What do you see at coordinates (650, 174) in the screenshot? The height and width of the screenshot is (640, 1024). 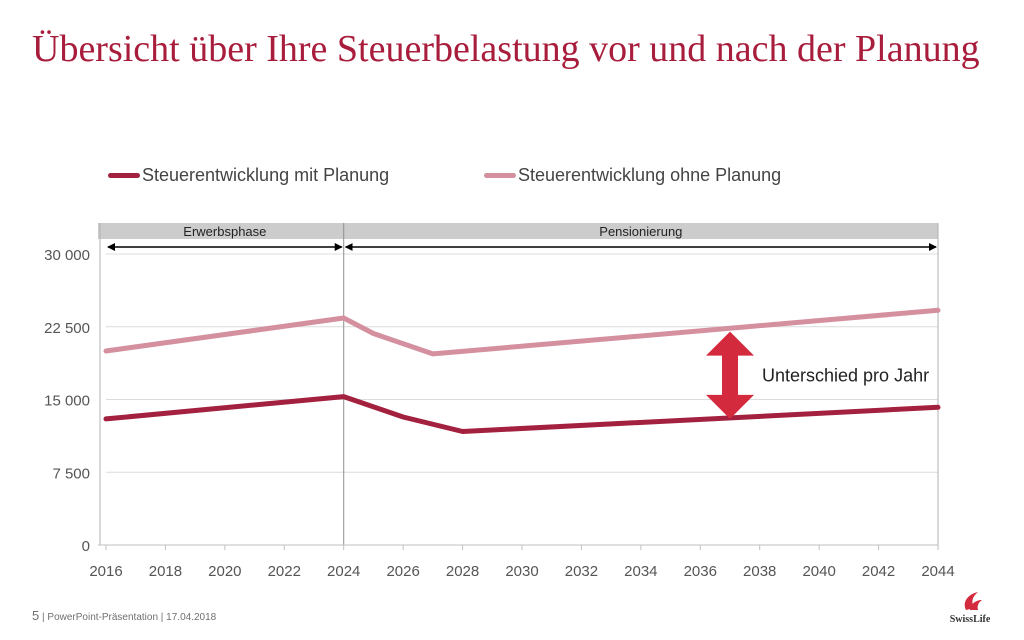 I see `legend-label-without-planning: Steuerentwicklung ohne Planung` at bounding box center [650, 174].